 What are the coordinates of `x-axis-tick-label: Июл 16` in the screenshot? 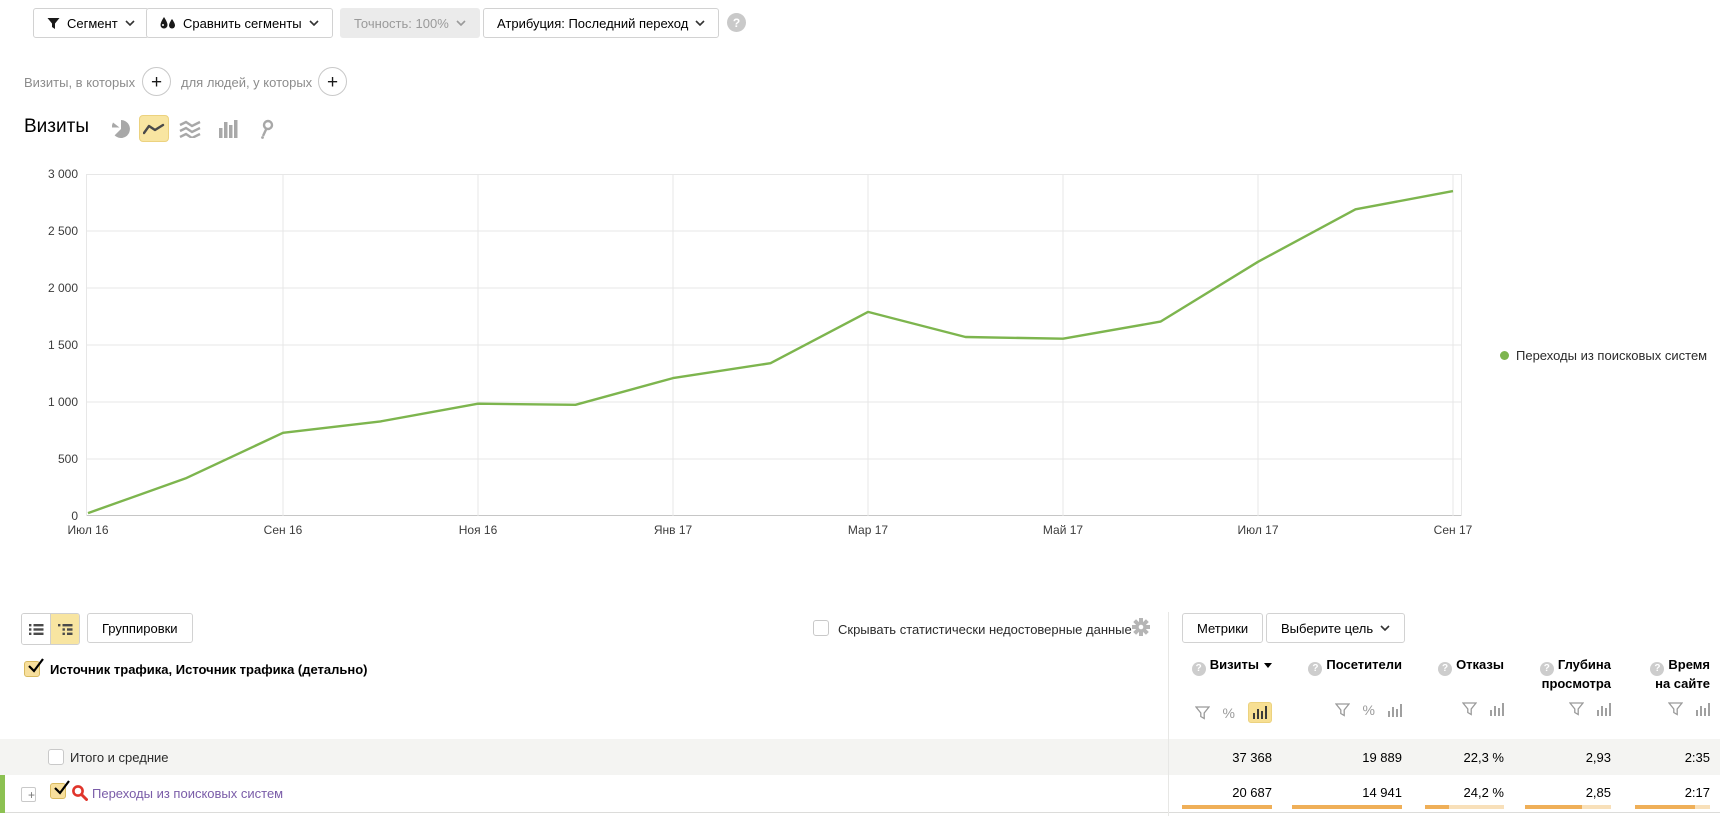 It's located at (88, 530).